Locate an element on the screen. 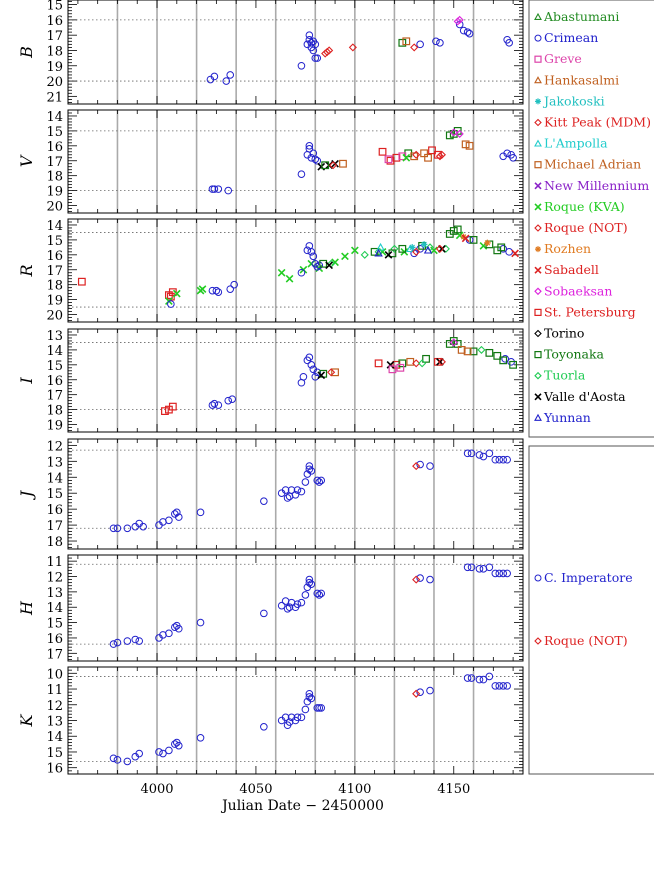 This screenshot has width=654, height=871. legend-label: New Millennium is located at coordinates (596, 185).